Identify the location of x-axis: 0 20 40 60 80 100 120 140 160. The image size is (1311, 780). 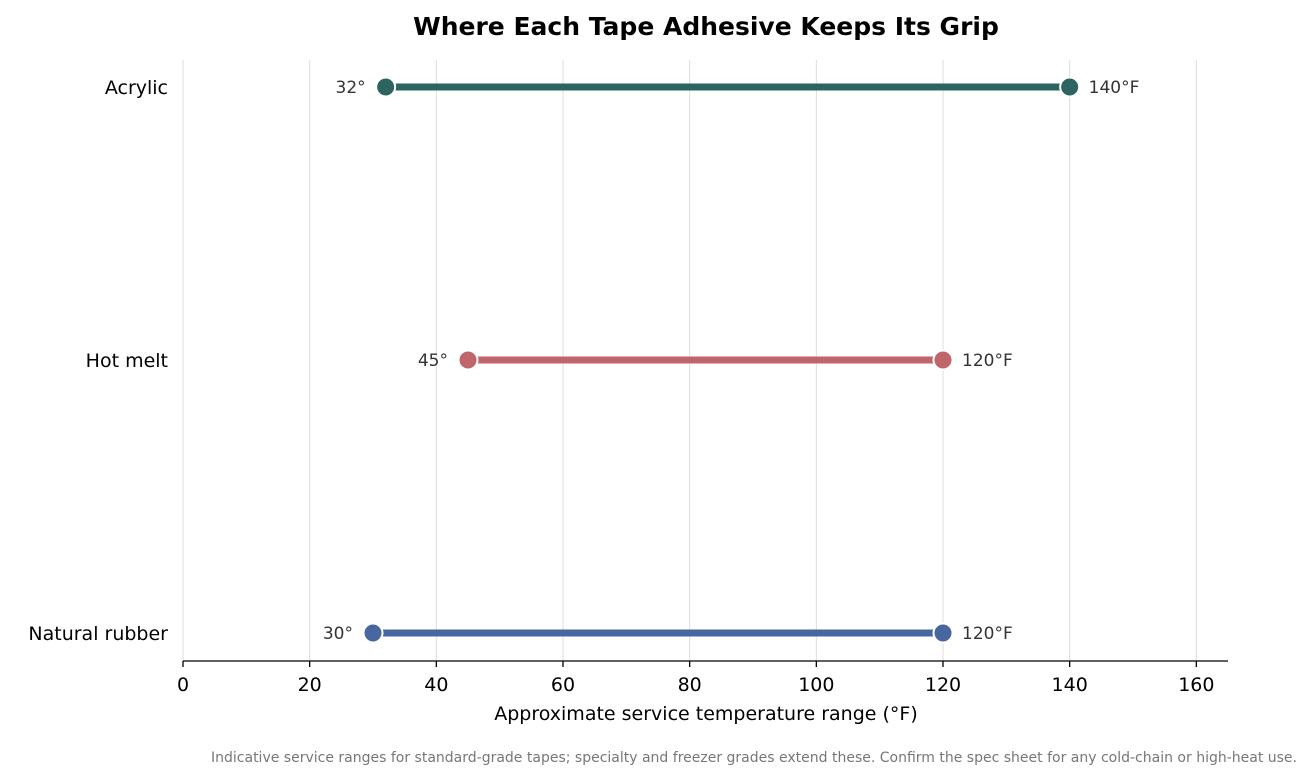
(702, 678).